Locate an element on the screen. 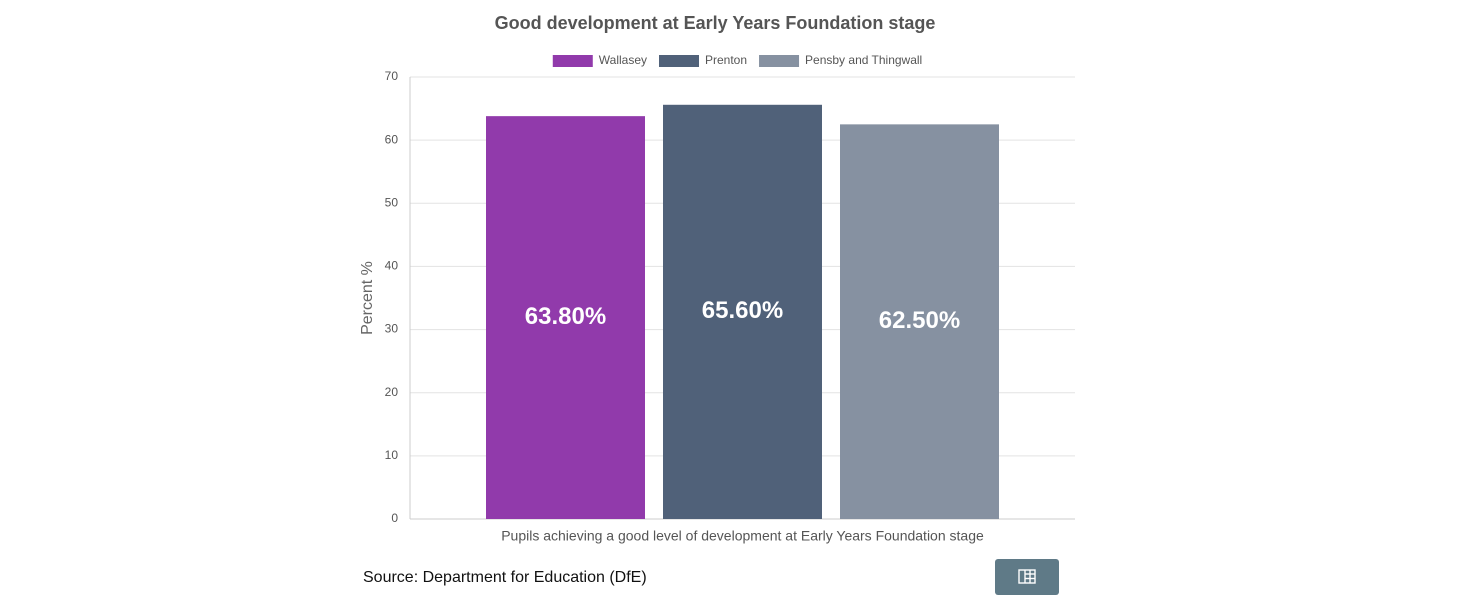 This screenshot has width=1478, height=612. y-axis-label: Percent % is located at coordinates (367, 298).